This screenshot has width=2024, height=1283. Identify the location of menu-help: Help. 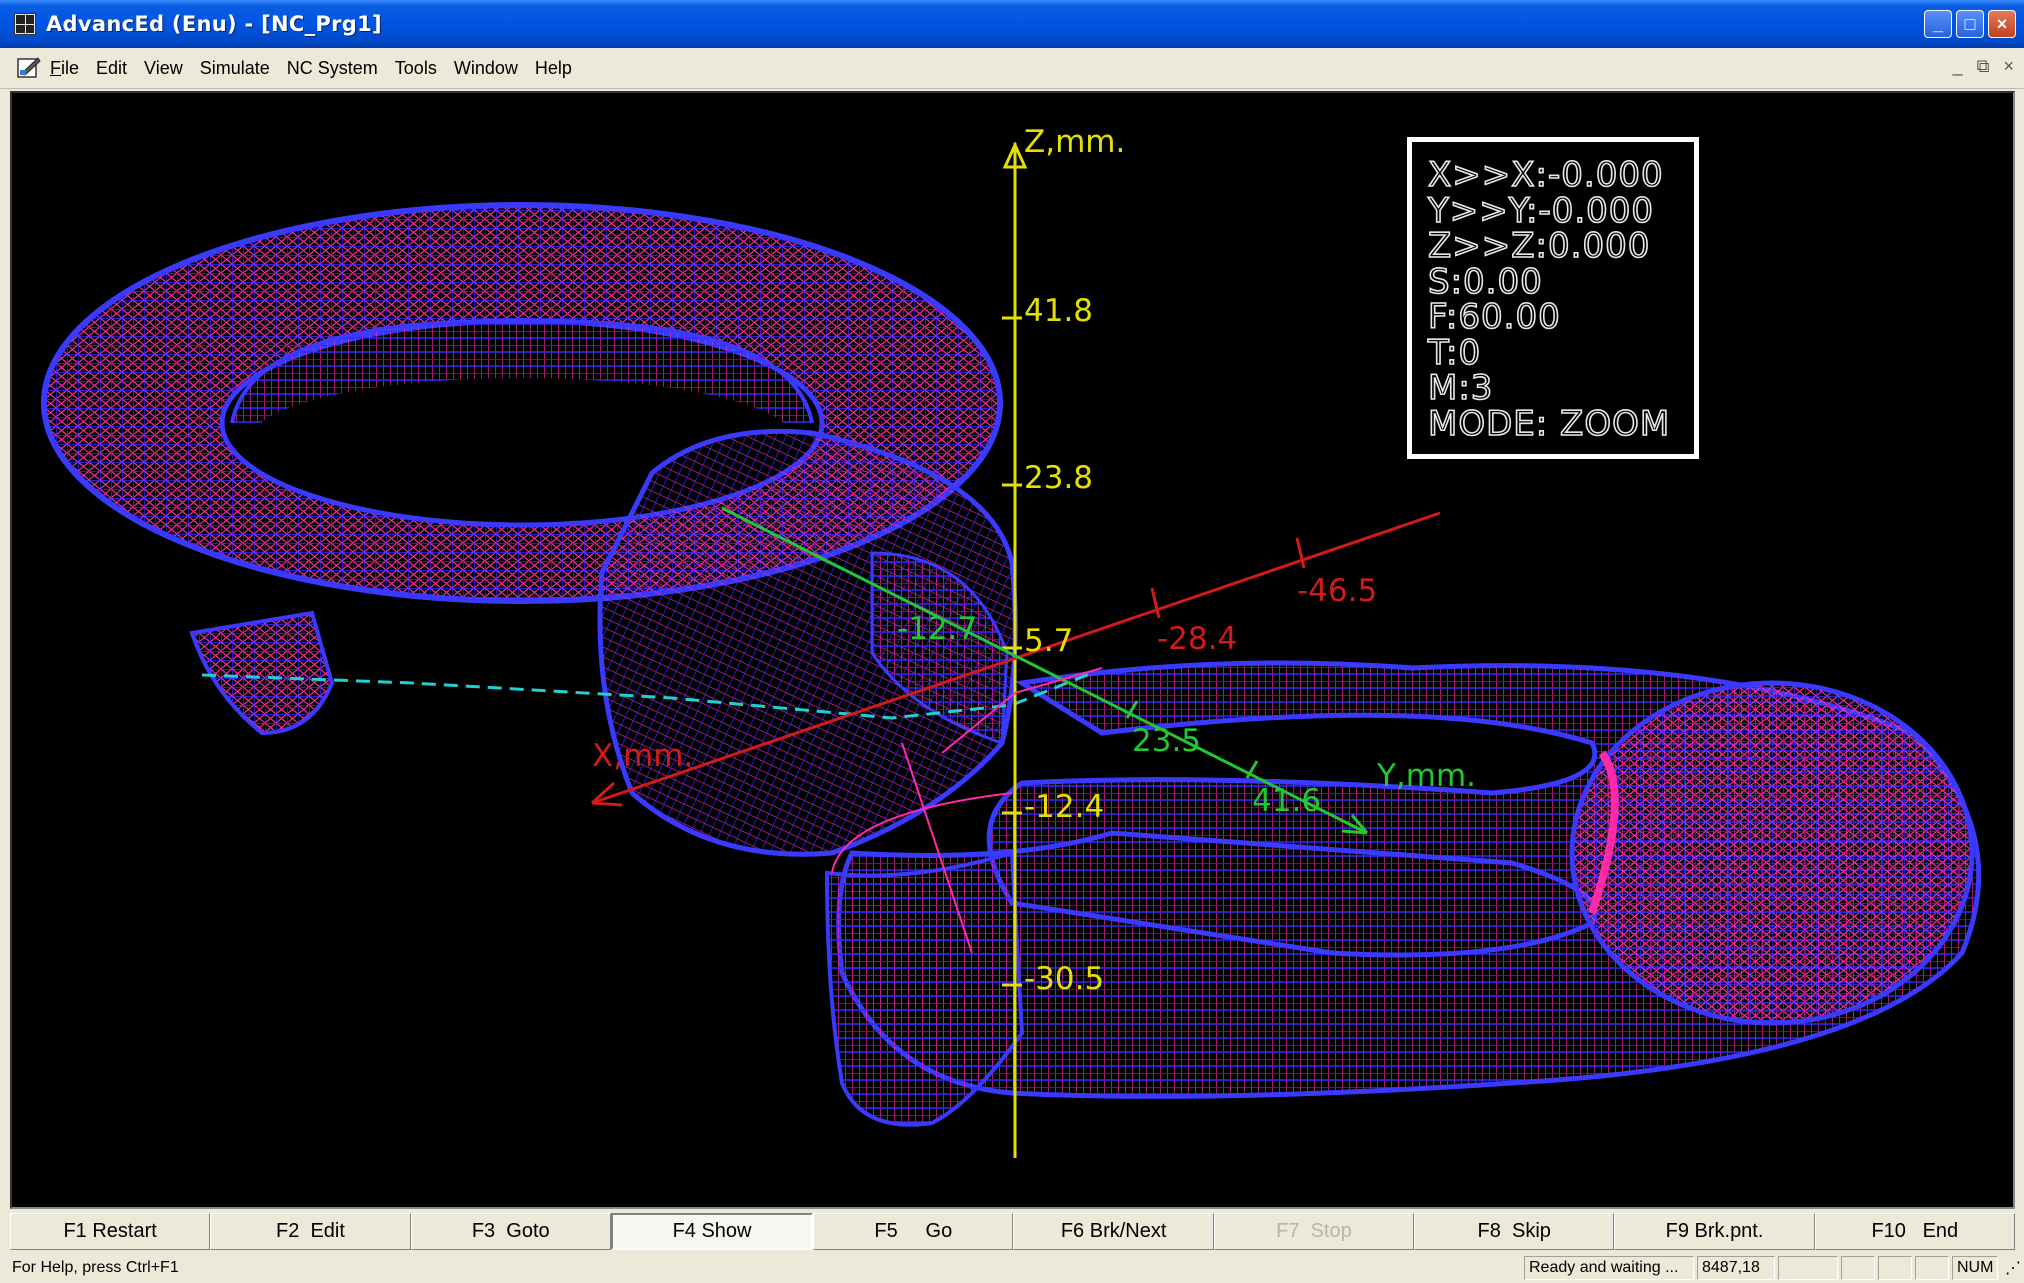
(553, 67).